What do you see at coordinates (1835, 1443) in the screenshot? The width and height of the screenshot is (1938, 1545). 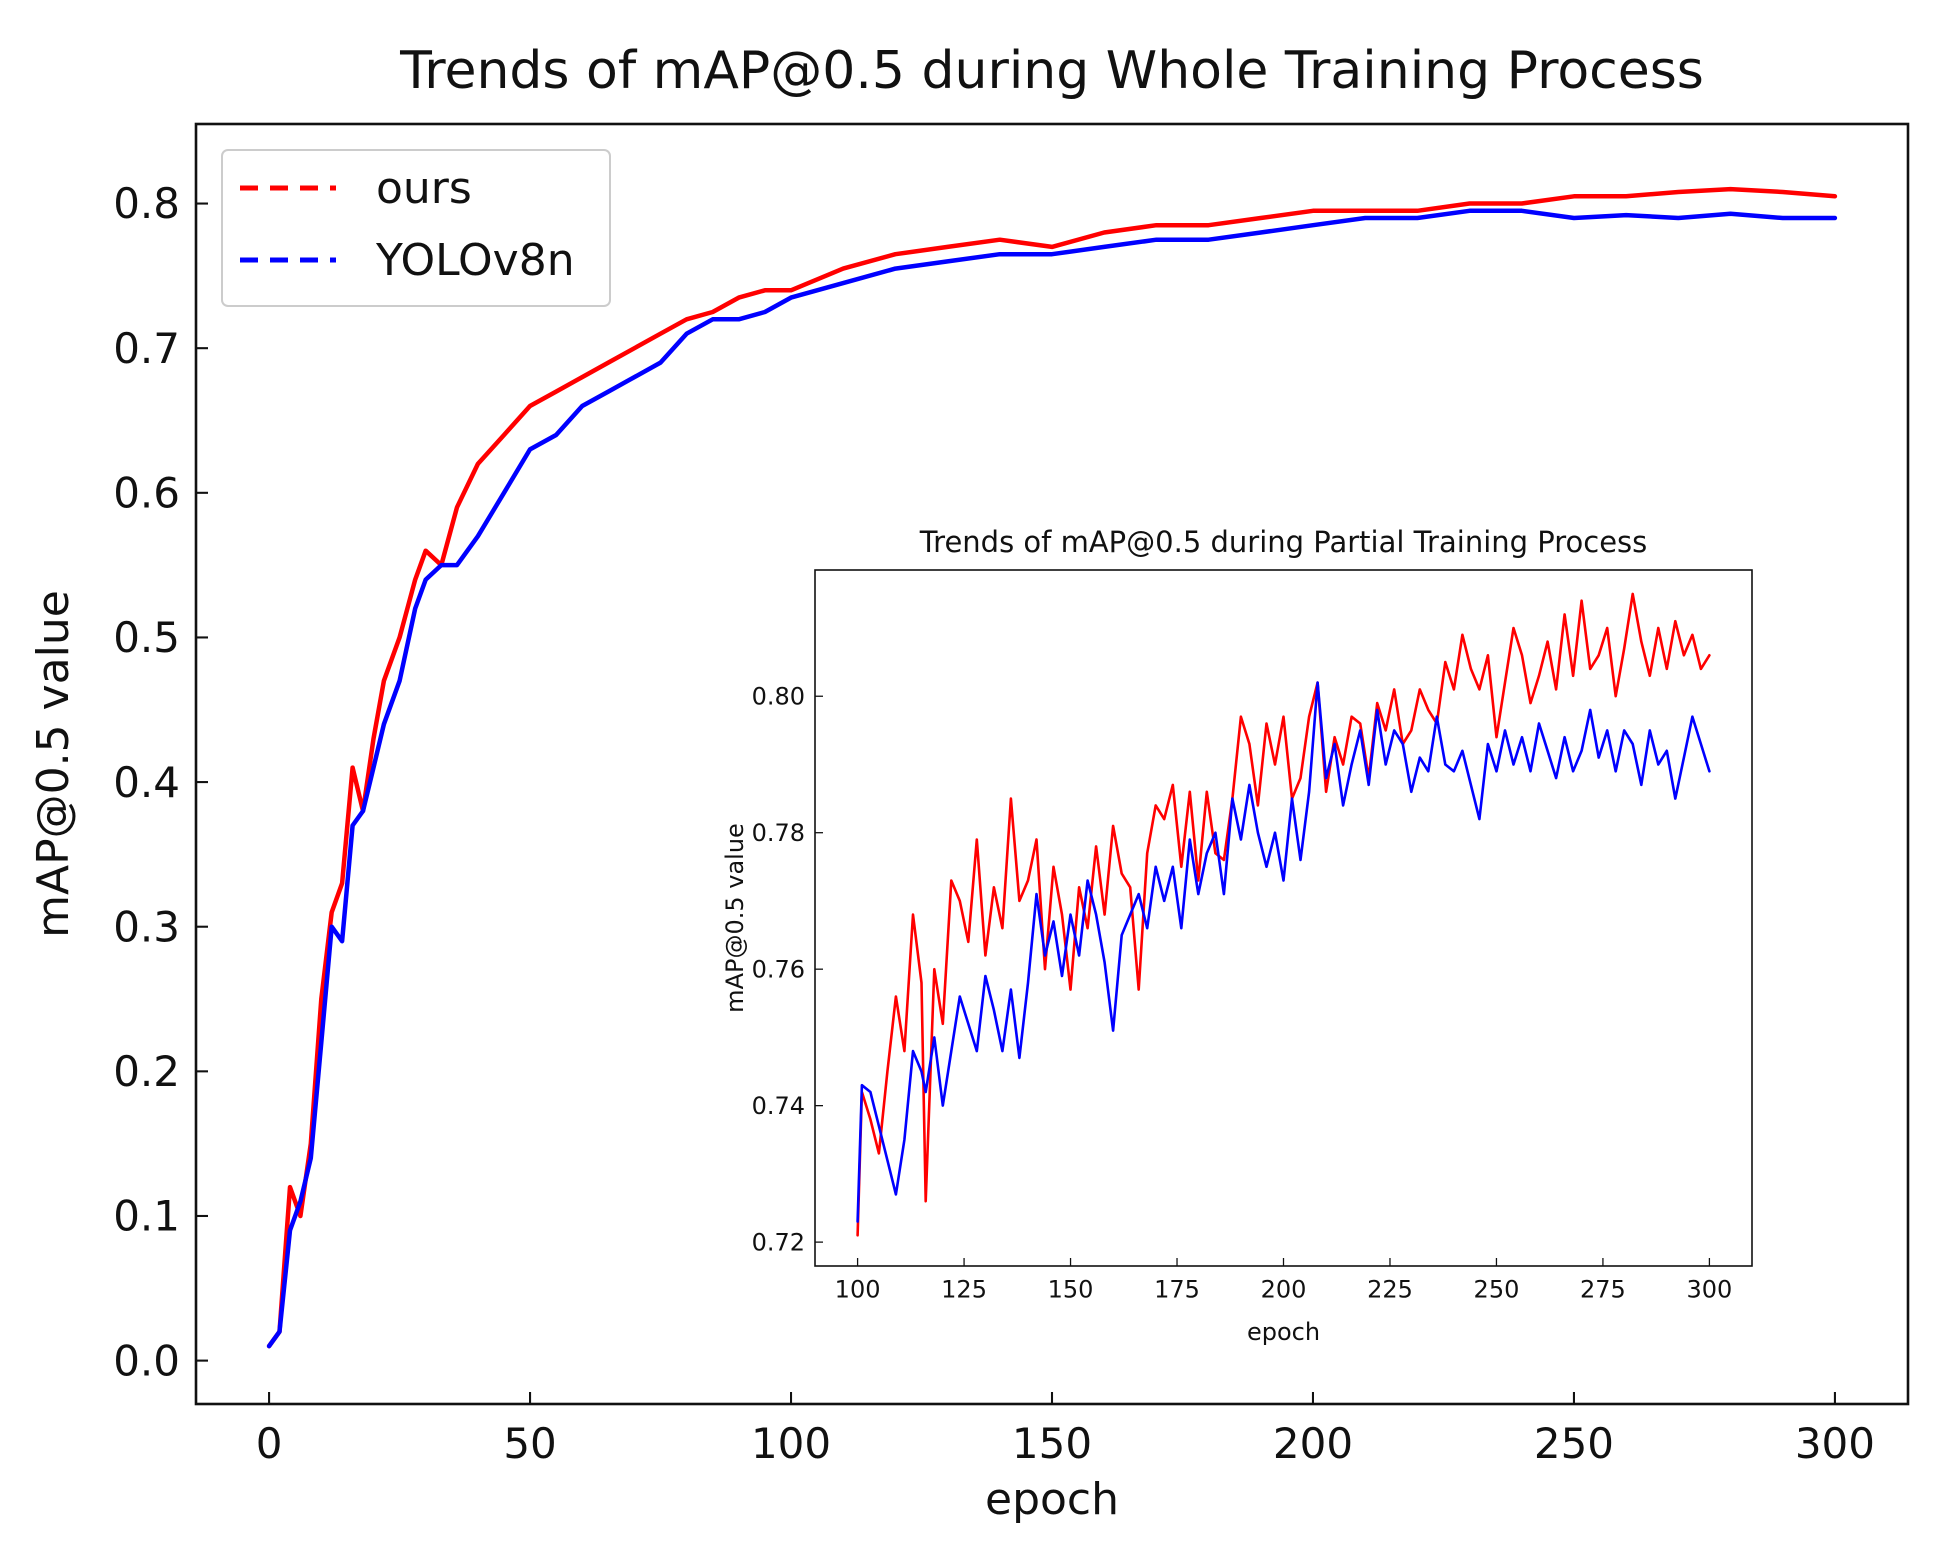 I see `main-x-tick-label: 300` at bounding box center [1835, 1443].